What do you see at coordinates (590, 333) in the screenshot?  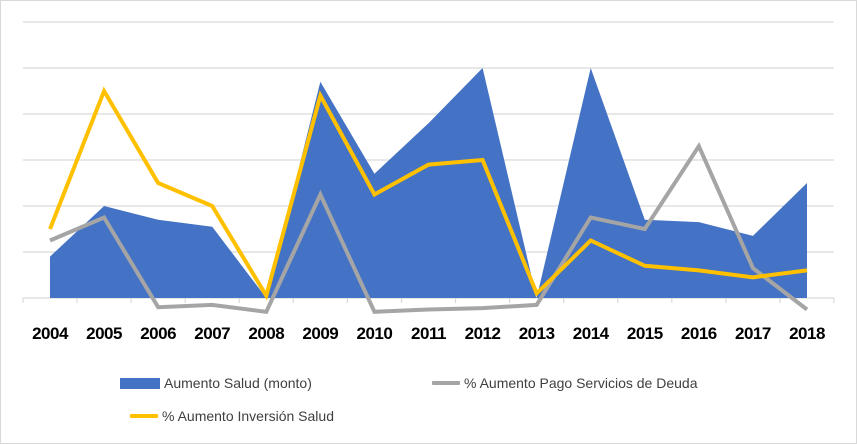 I see `x-axis-label: 2014` at bounding box center [590, 333].